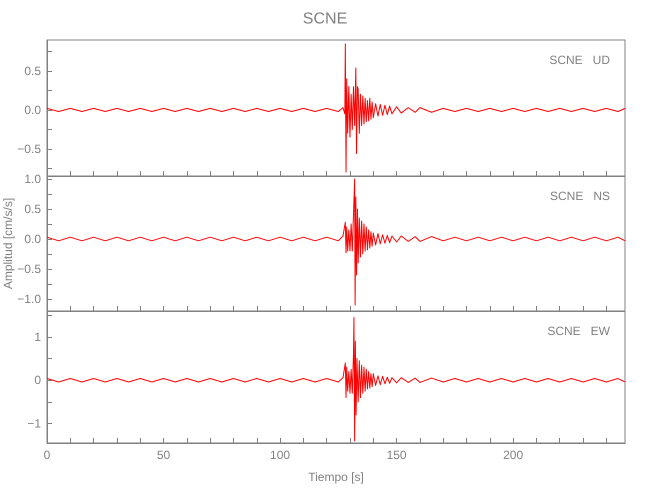 This screenshot has height=500, width=650. I want to click on y-tick-label: −1, so click(34, 423).